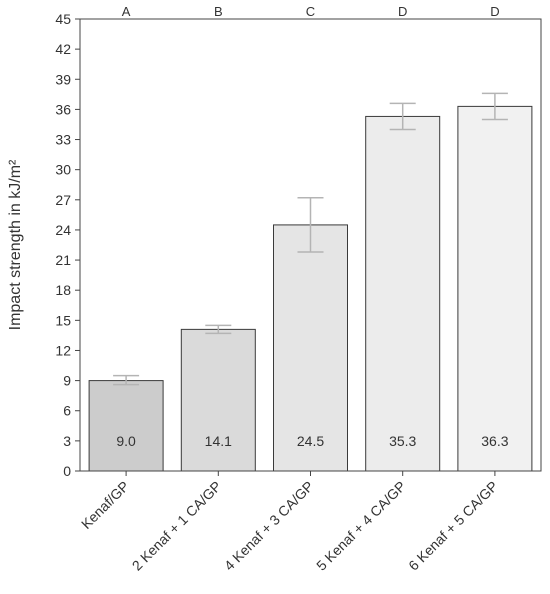 The image size is (550, 594). I want to click on x-tick-label: 5 Kenaf + 4 CA/GP, so click(361, 526).